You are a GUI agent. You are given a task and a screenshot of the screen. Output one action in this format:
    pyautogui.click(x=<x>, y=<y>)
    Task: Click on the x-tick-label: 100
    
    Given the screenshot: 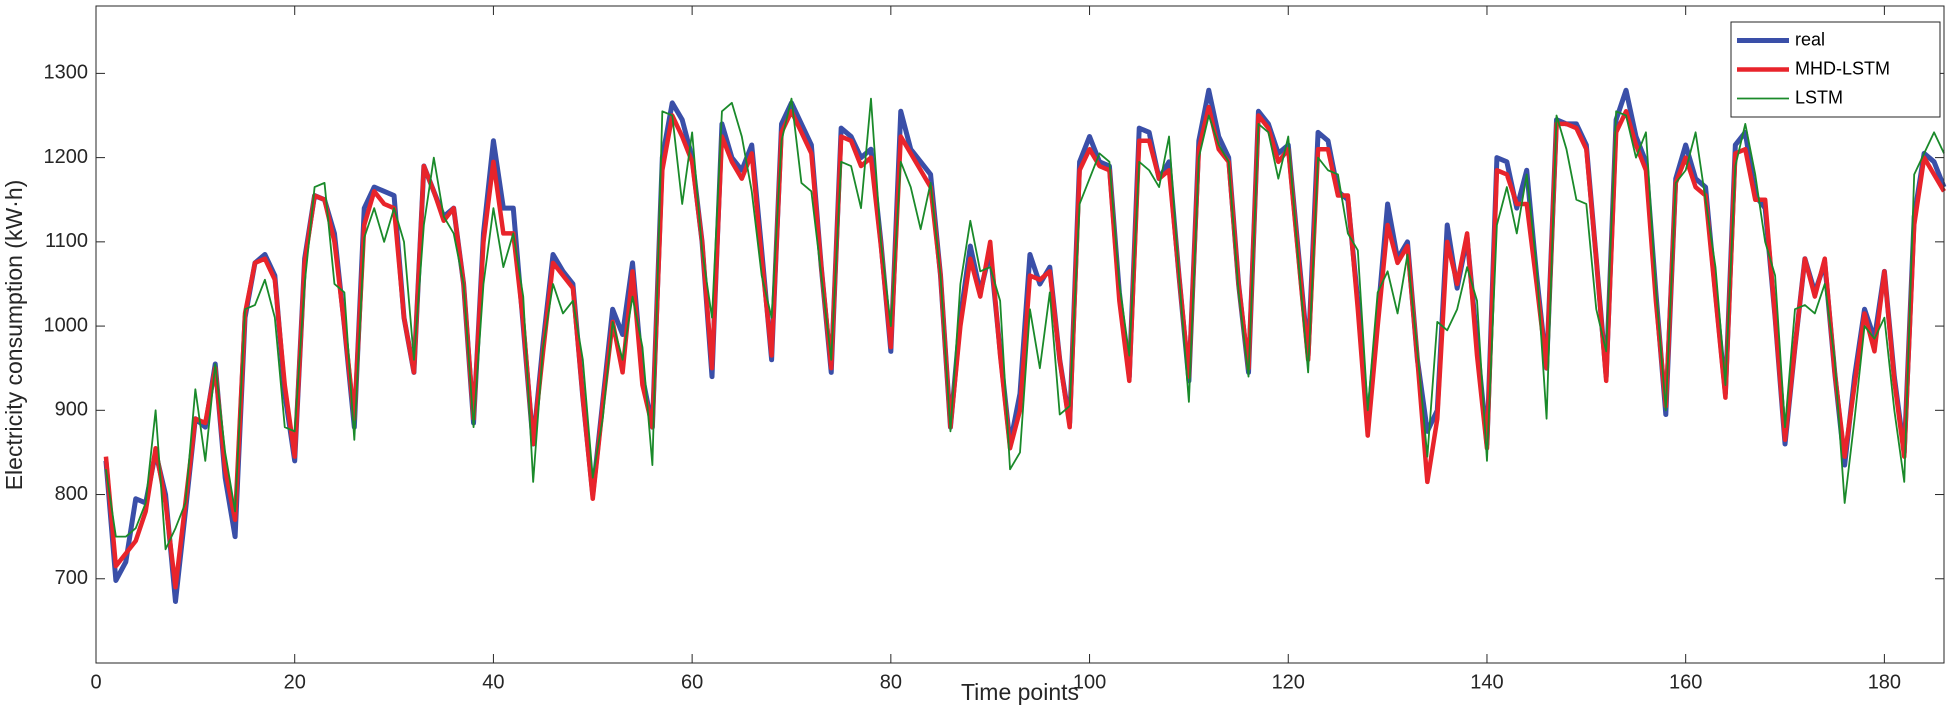 What is the action you would take?
    pyautogui.click(x=1089, y=682)
    